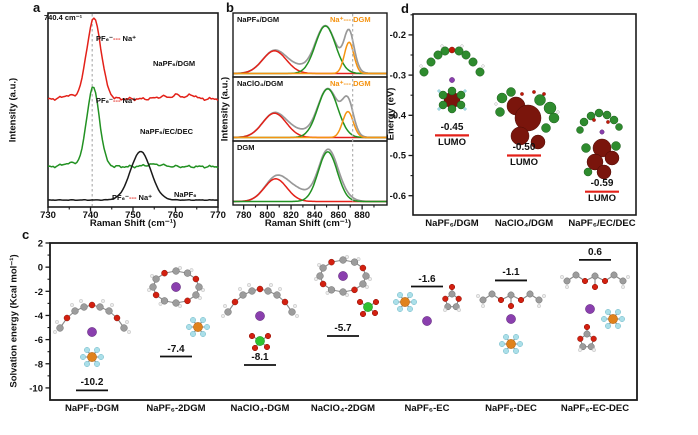  I want to click on solvation-value-3: -8.1, so click(260, 357).